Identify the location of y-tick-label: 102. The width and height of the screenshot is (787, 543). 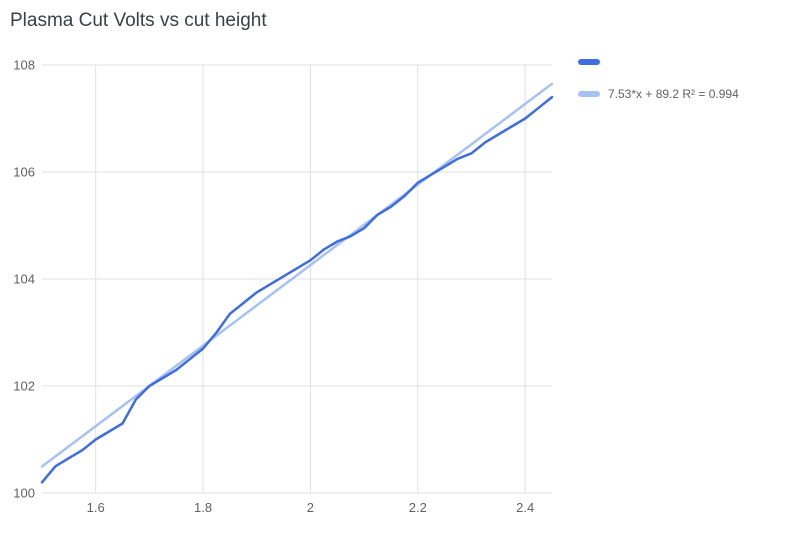
(24, 386).